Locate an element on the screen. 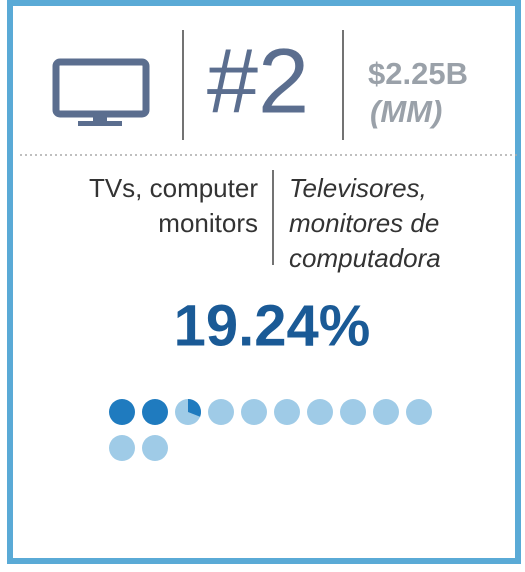 The height and width of the screenshot is (572, 525). dot-meter is located at coordinates (270, 430).